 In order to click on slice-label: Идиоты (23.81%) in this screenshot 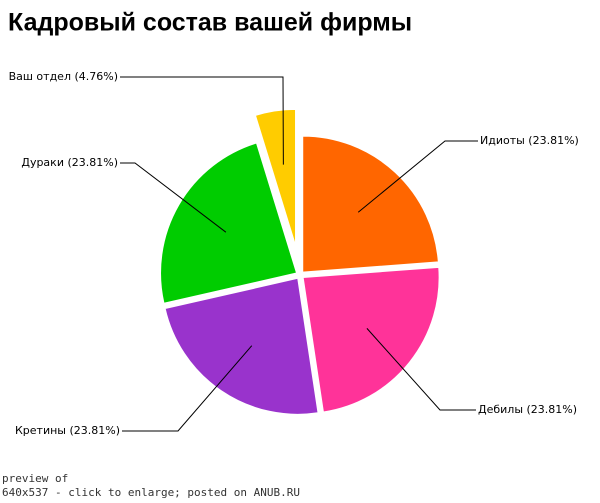, I will do `click(529, 140)`.